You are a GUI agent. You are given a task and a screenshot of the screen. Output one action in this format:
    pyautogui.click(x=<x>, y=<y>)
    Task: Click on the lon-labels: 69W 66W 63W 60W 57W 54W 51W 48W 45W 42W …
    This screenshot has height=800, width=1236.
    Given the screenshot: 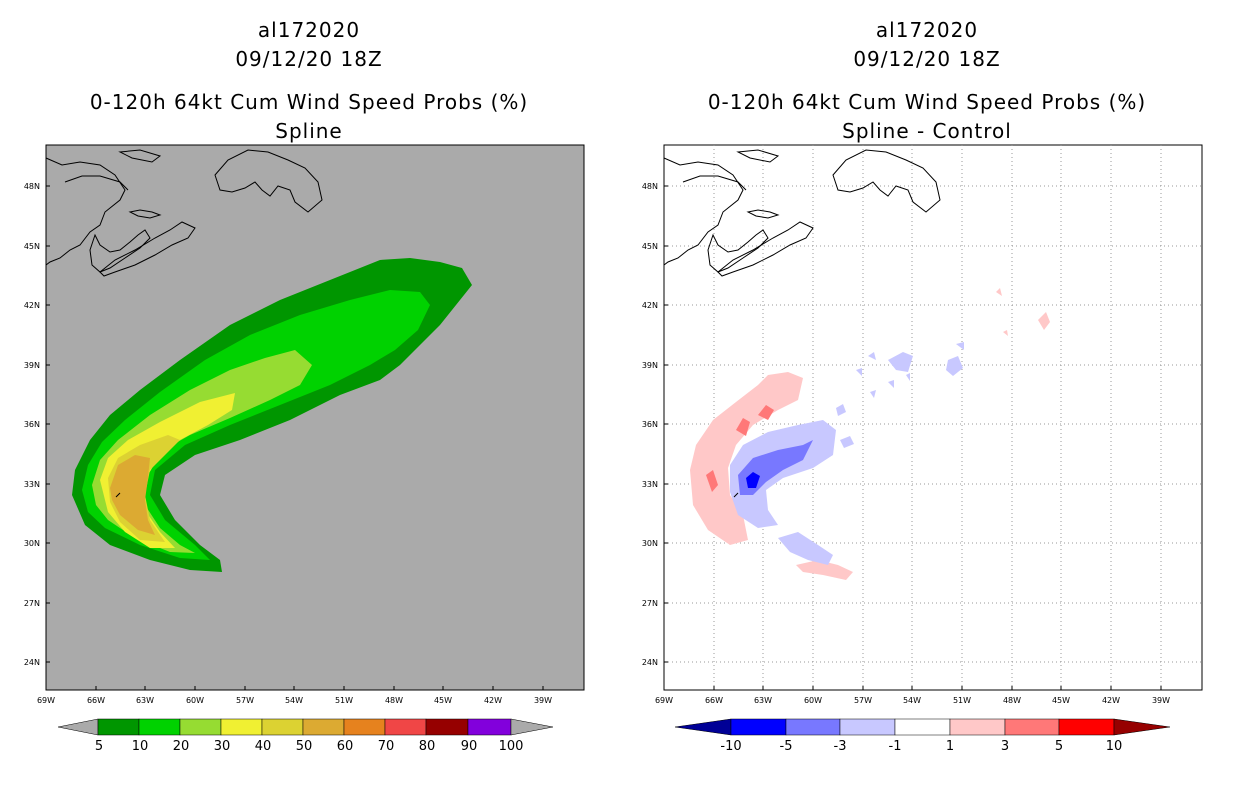 What is the action you would take?
    pyautogui.click(x=912, y=700)
    